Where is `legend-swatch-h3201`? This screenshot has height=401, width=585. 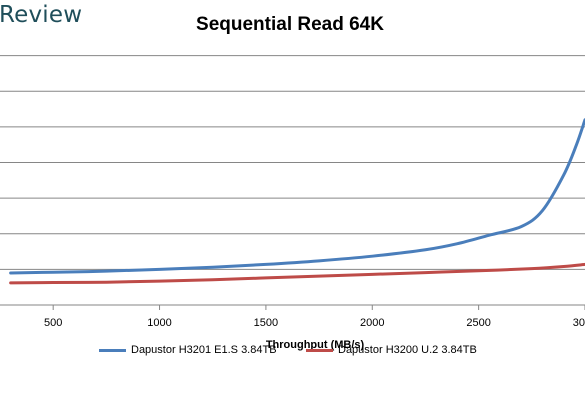
legend-swatch-h3201 is located at coordinates (112, 350).